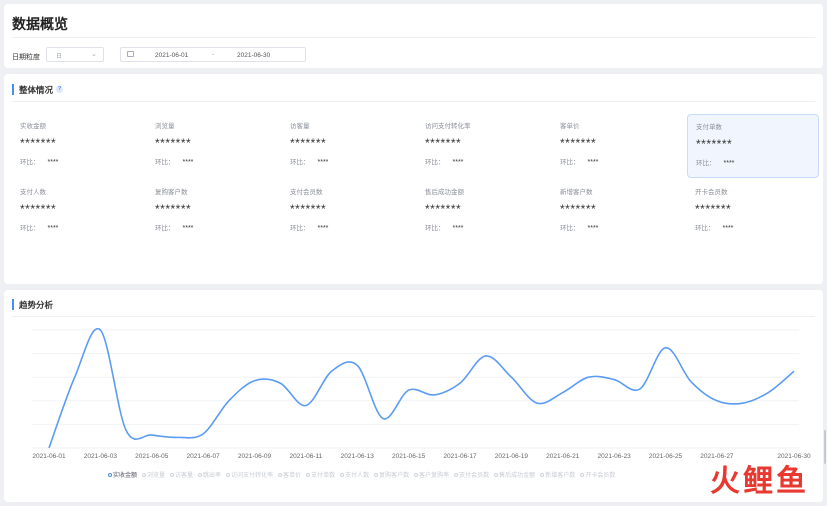 This screenshot has height=506, width=827. I want to click on metric-tile: 支付单数 ******* 环比： ****, so click(753, 146).